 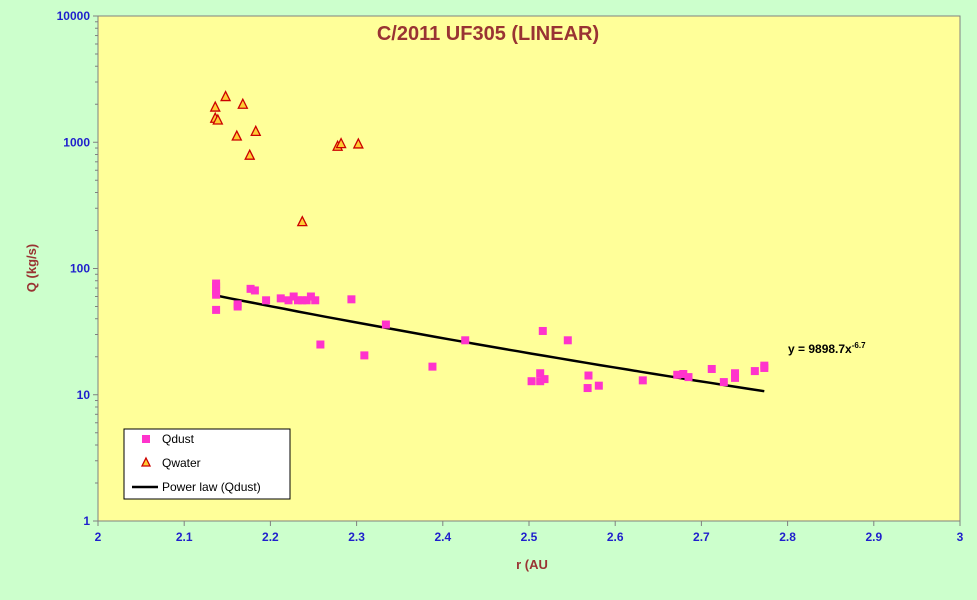 I want to click on power-law-line, so click(x=490, y=343).